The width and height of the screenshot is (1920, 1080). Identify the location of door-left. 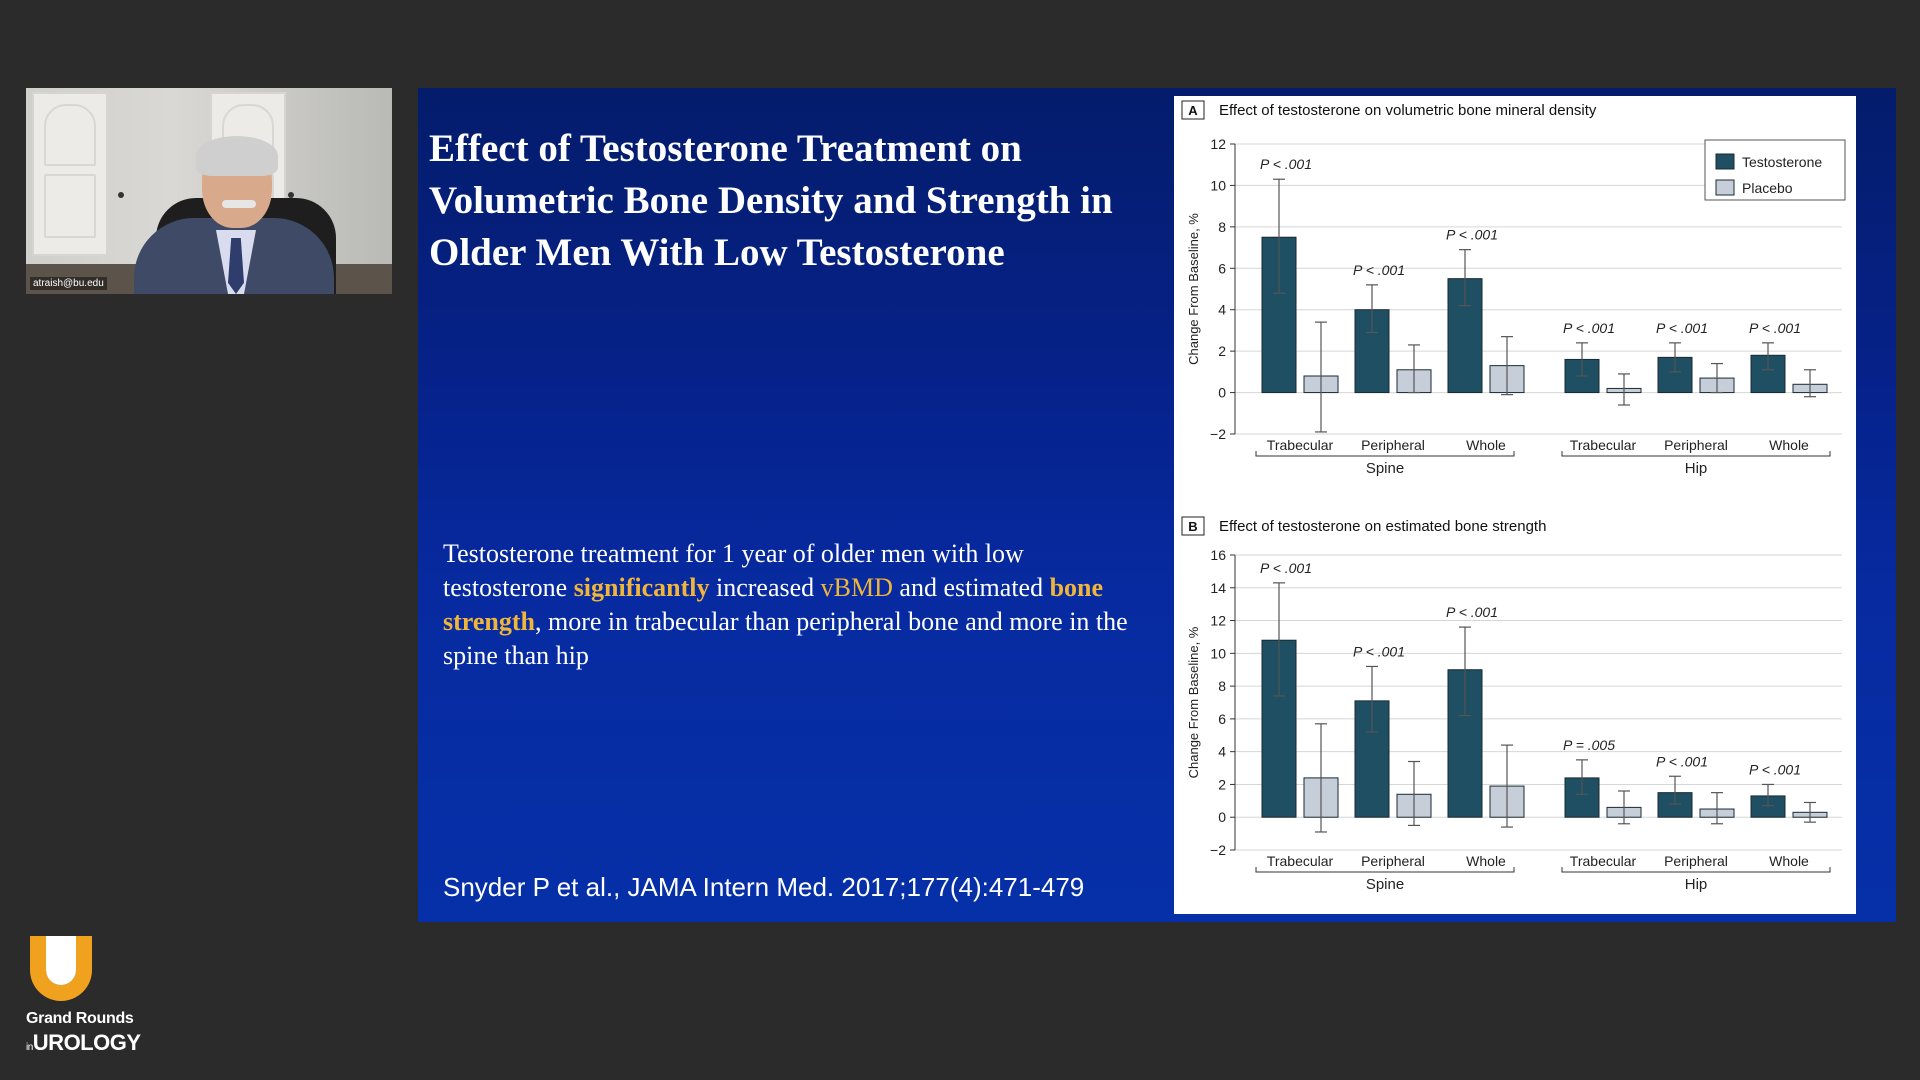
(70, 174).